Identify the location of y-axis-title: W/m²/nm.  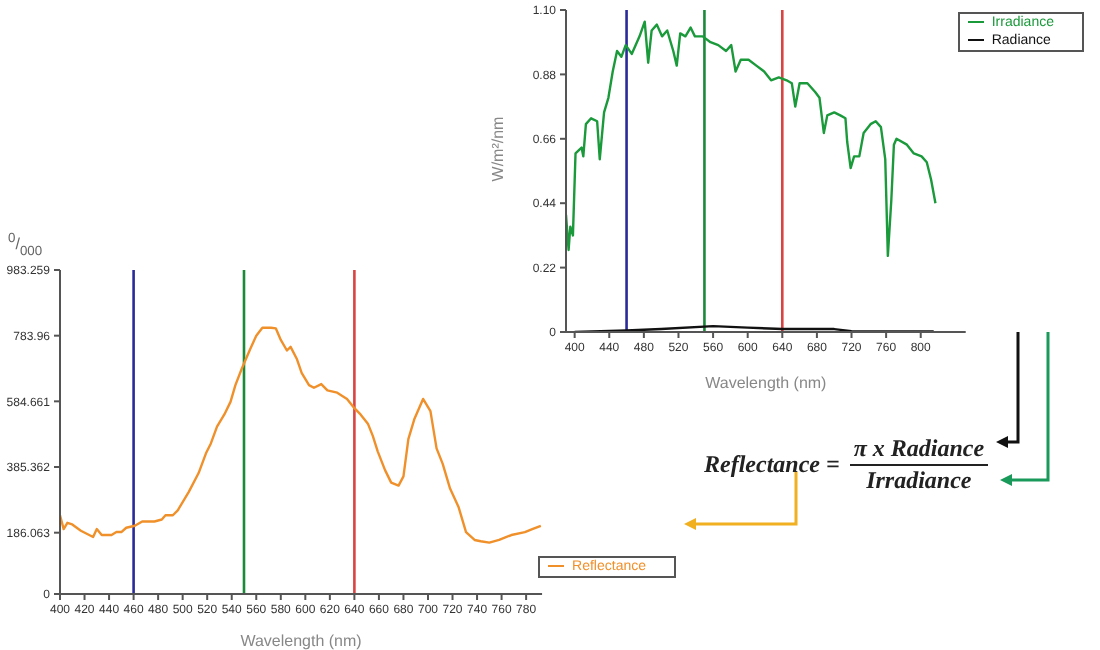
(498, 150).